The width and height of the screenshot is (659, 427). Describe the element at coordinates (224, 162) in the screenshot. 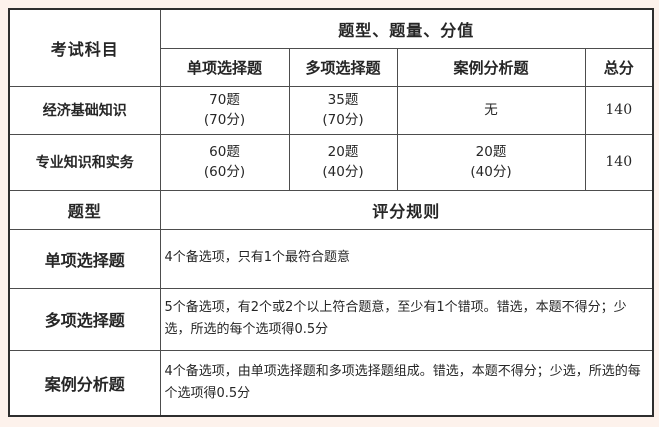

I see `single-choice-count: 60题 (60分)` at that location.